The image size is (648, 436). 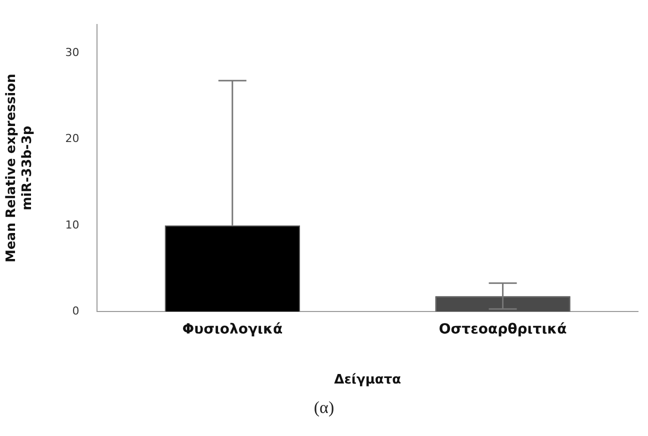 What do you see at coordinates (72, 139) in the screenshot?
I see `y-tick-label: 20` at bounding box center [72, 139].